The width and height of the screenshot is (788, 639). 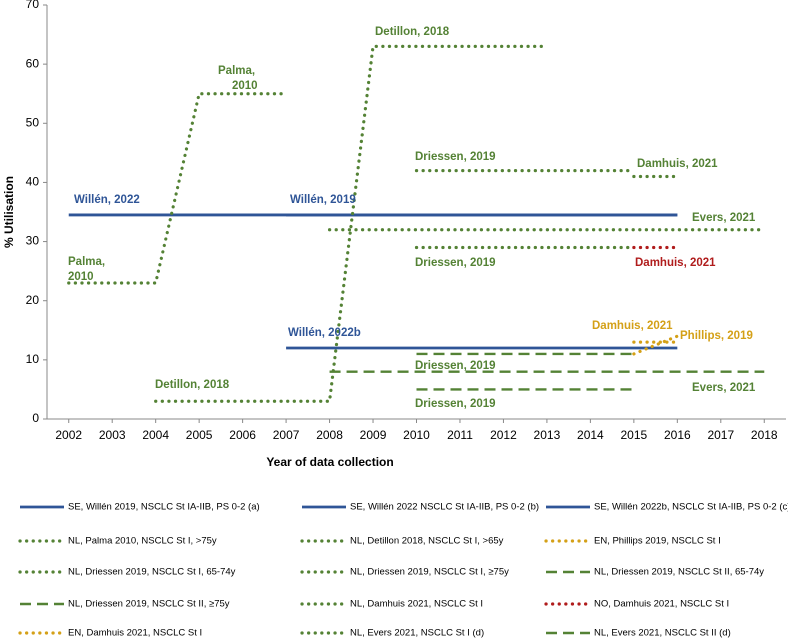 I want to click on legend-label: NL, Driessen 2019, NSCLC St II, 65-74y, so click(x=679, y=572).